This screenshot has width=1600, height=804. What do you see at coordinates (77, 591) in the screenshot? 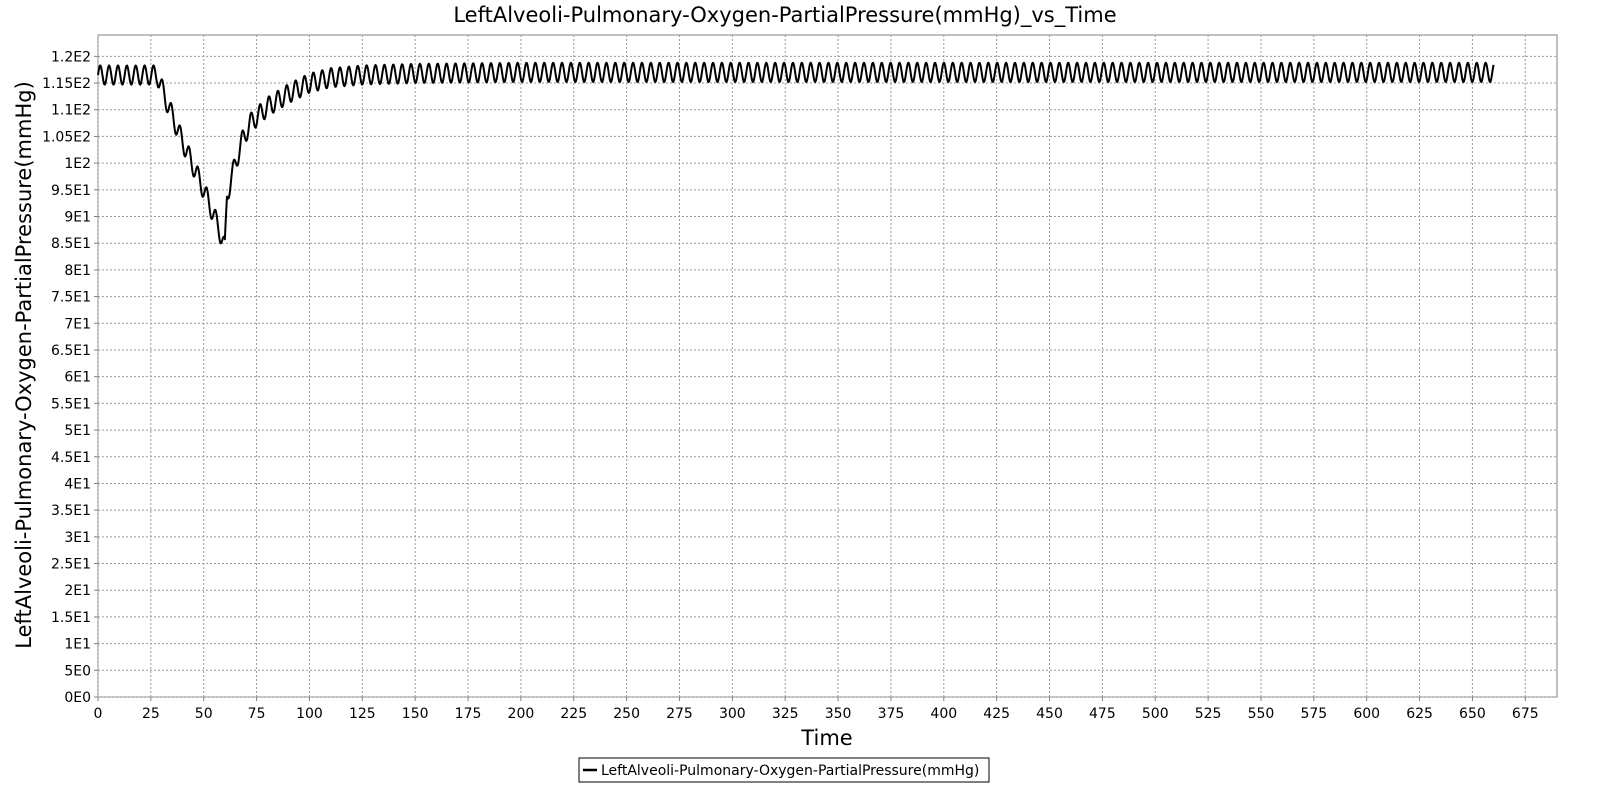
I see `y-tick-label: 2E1` at bounding box center [77, 591].